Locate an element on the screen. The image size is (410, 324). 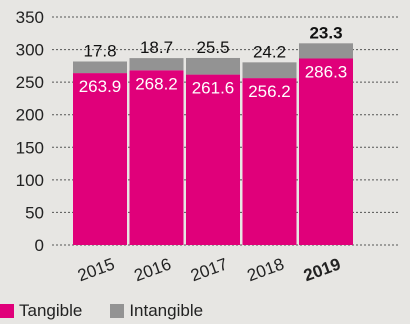
data-label-tangible: 261.6 is located at coordinates (213, 88).